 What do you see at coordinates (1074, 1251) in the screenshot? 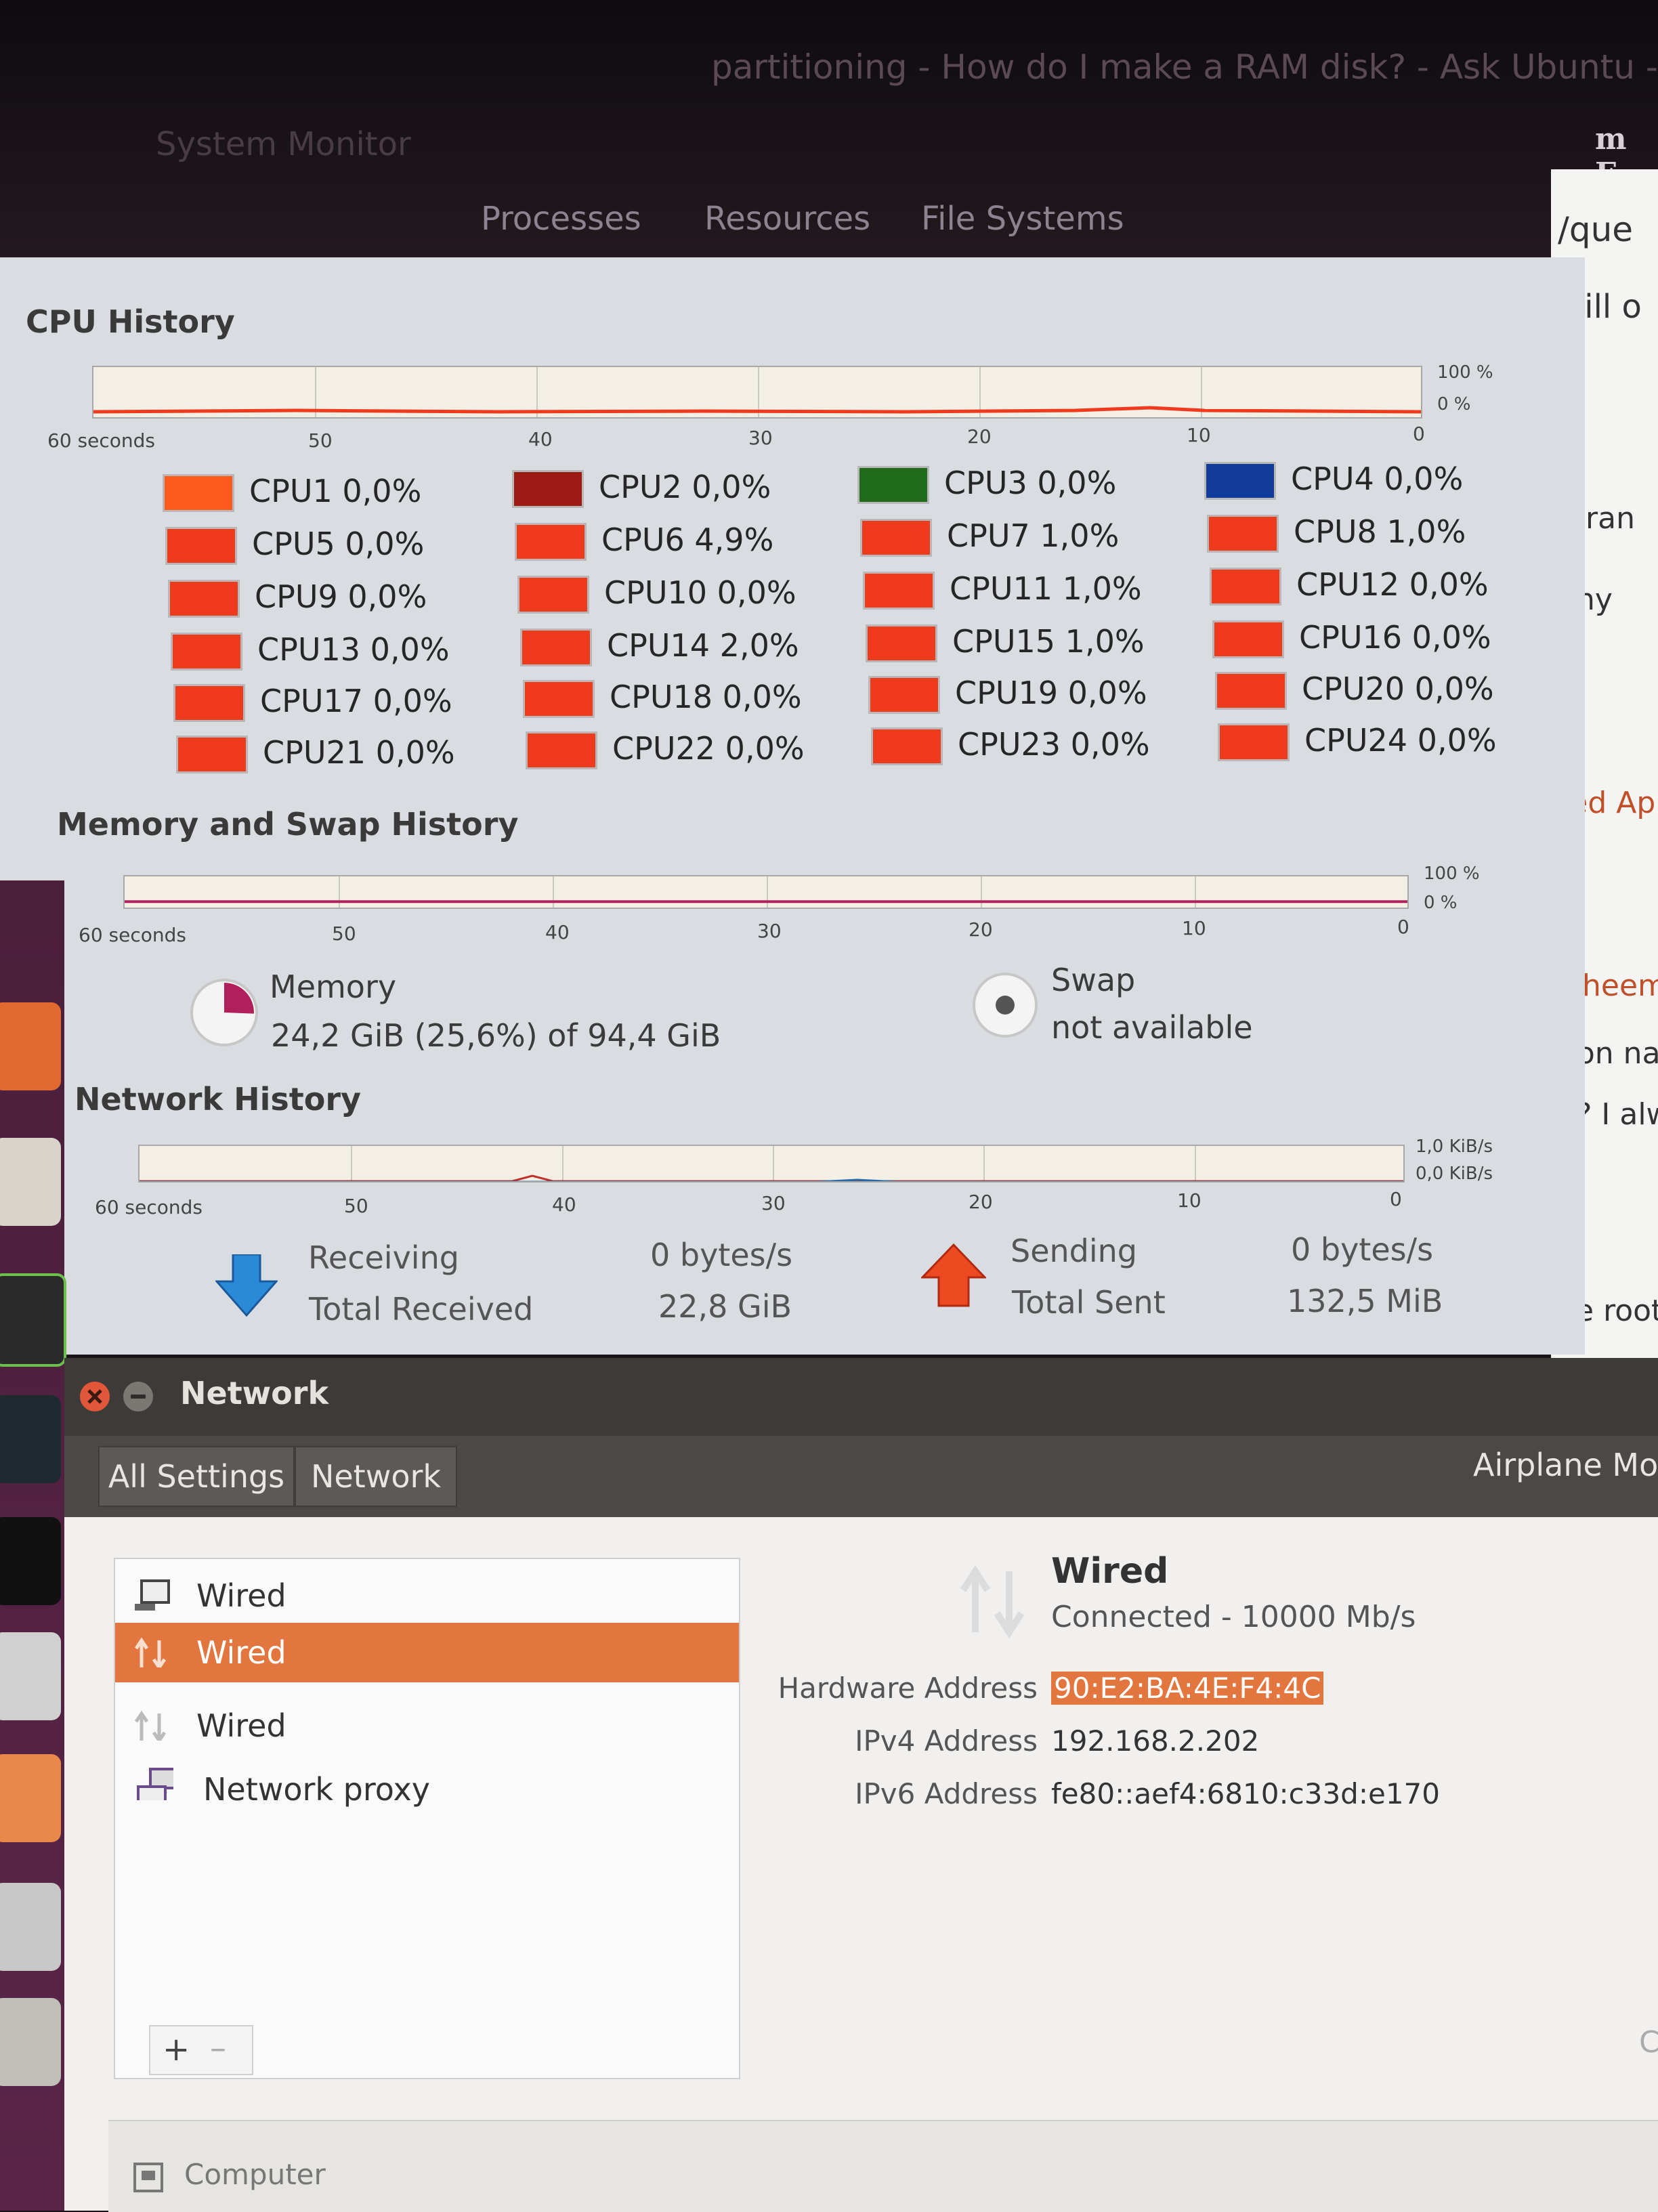
I see `sending-label: Sending` at bounding box center [1074, 1251].